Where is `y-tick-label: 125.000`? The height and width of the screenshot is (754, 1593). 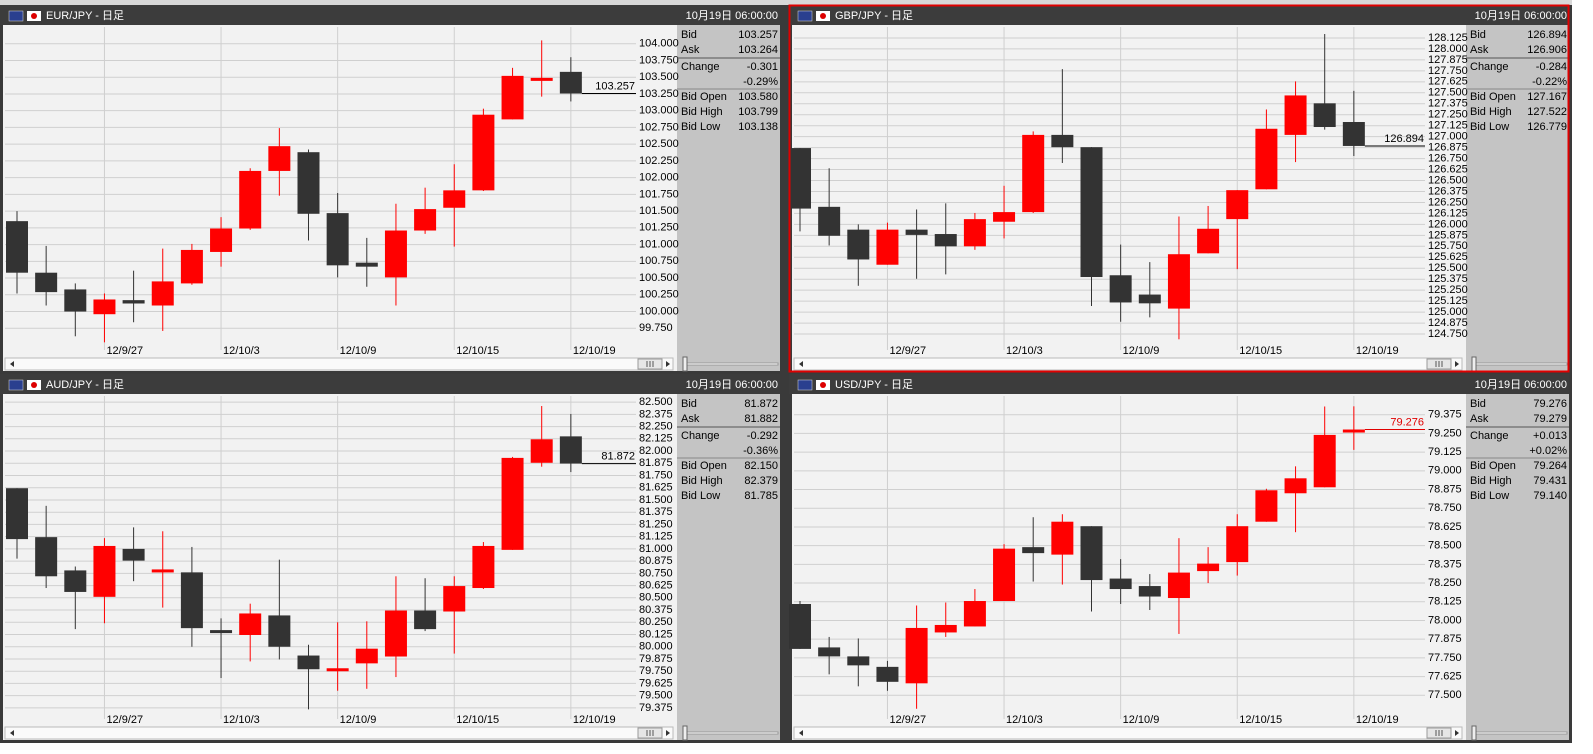 y-tick-label: 125.000 is located at coordinates (1448, 312).